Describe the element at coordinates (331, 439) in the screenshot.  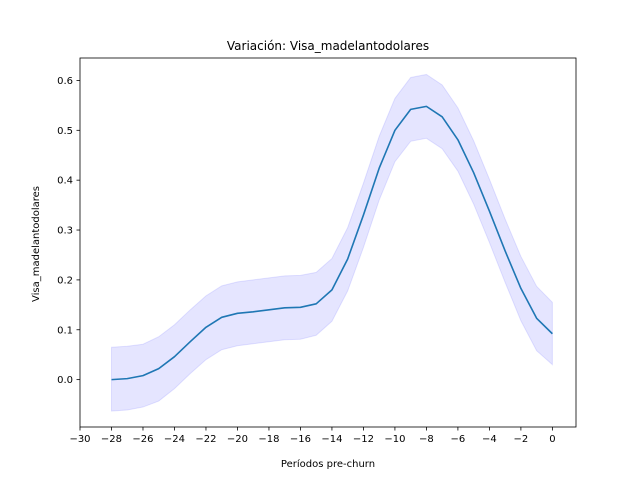
I see `x-tick-label: −14` at that location.